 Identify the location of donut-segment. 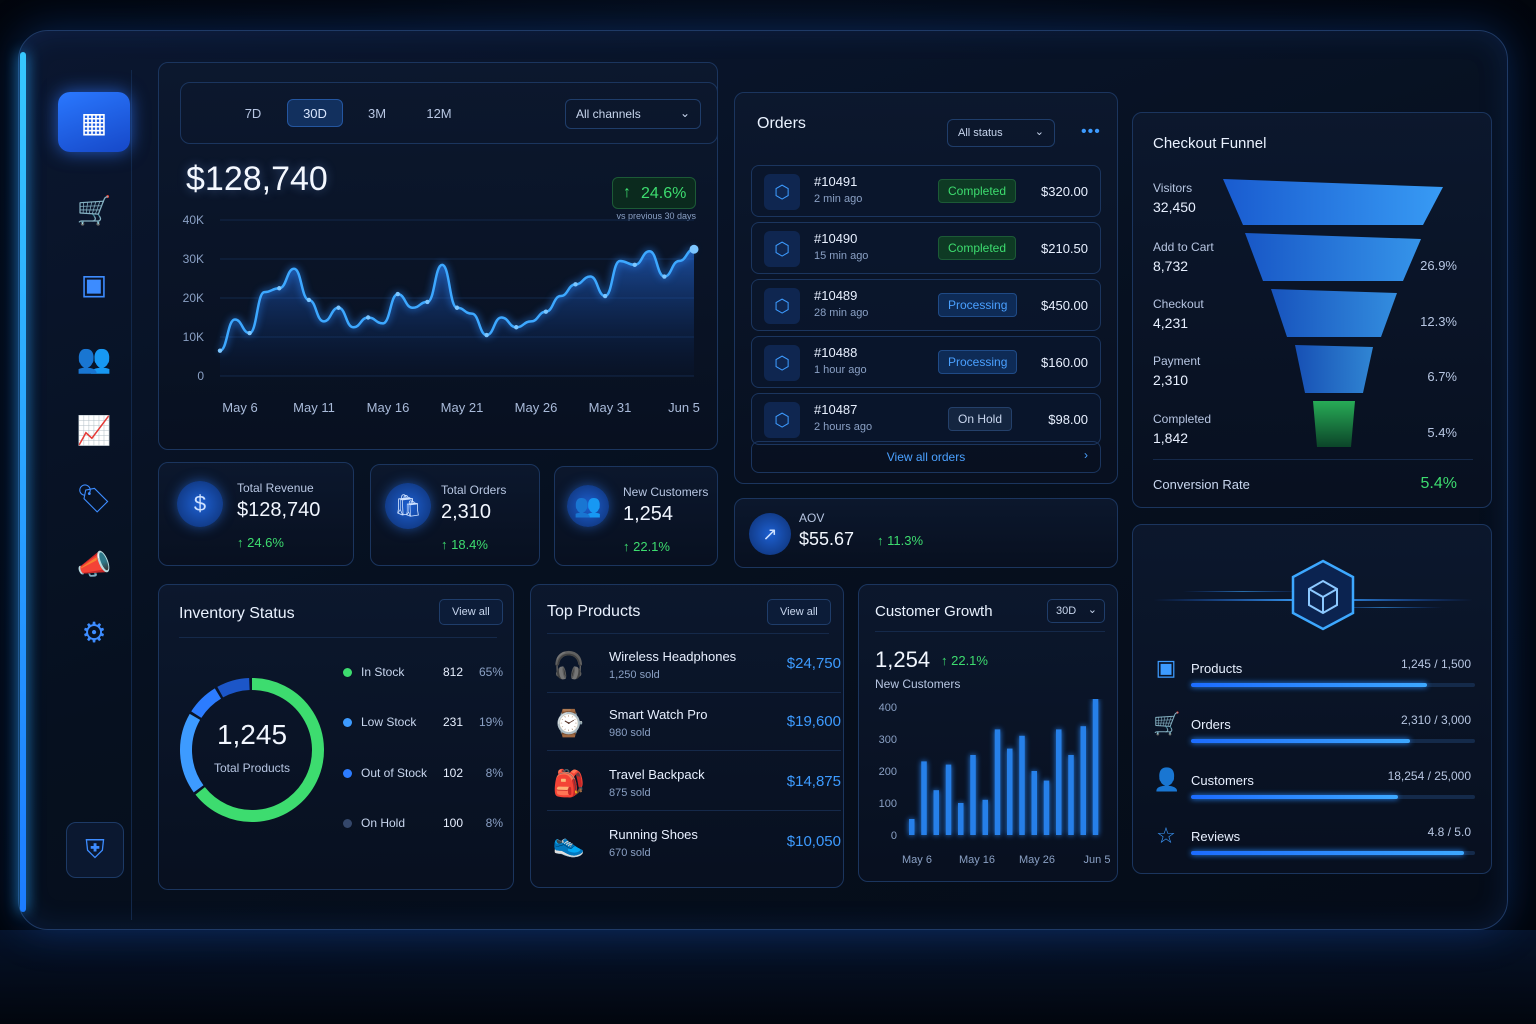
(233, 688).